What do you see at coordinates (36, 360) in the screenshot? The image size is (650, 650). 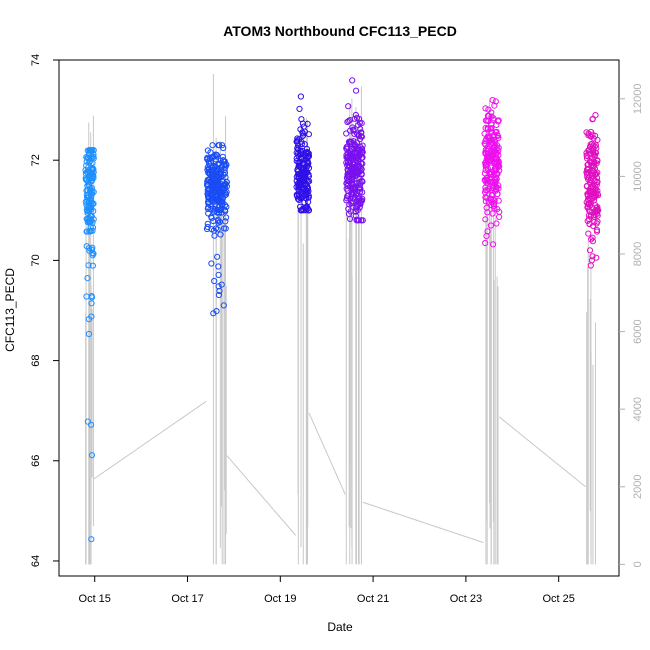 I see `y-tick-label: 68` at bounding box center [36, 360].